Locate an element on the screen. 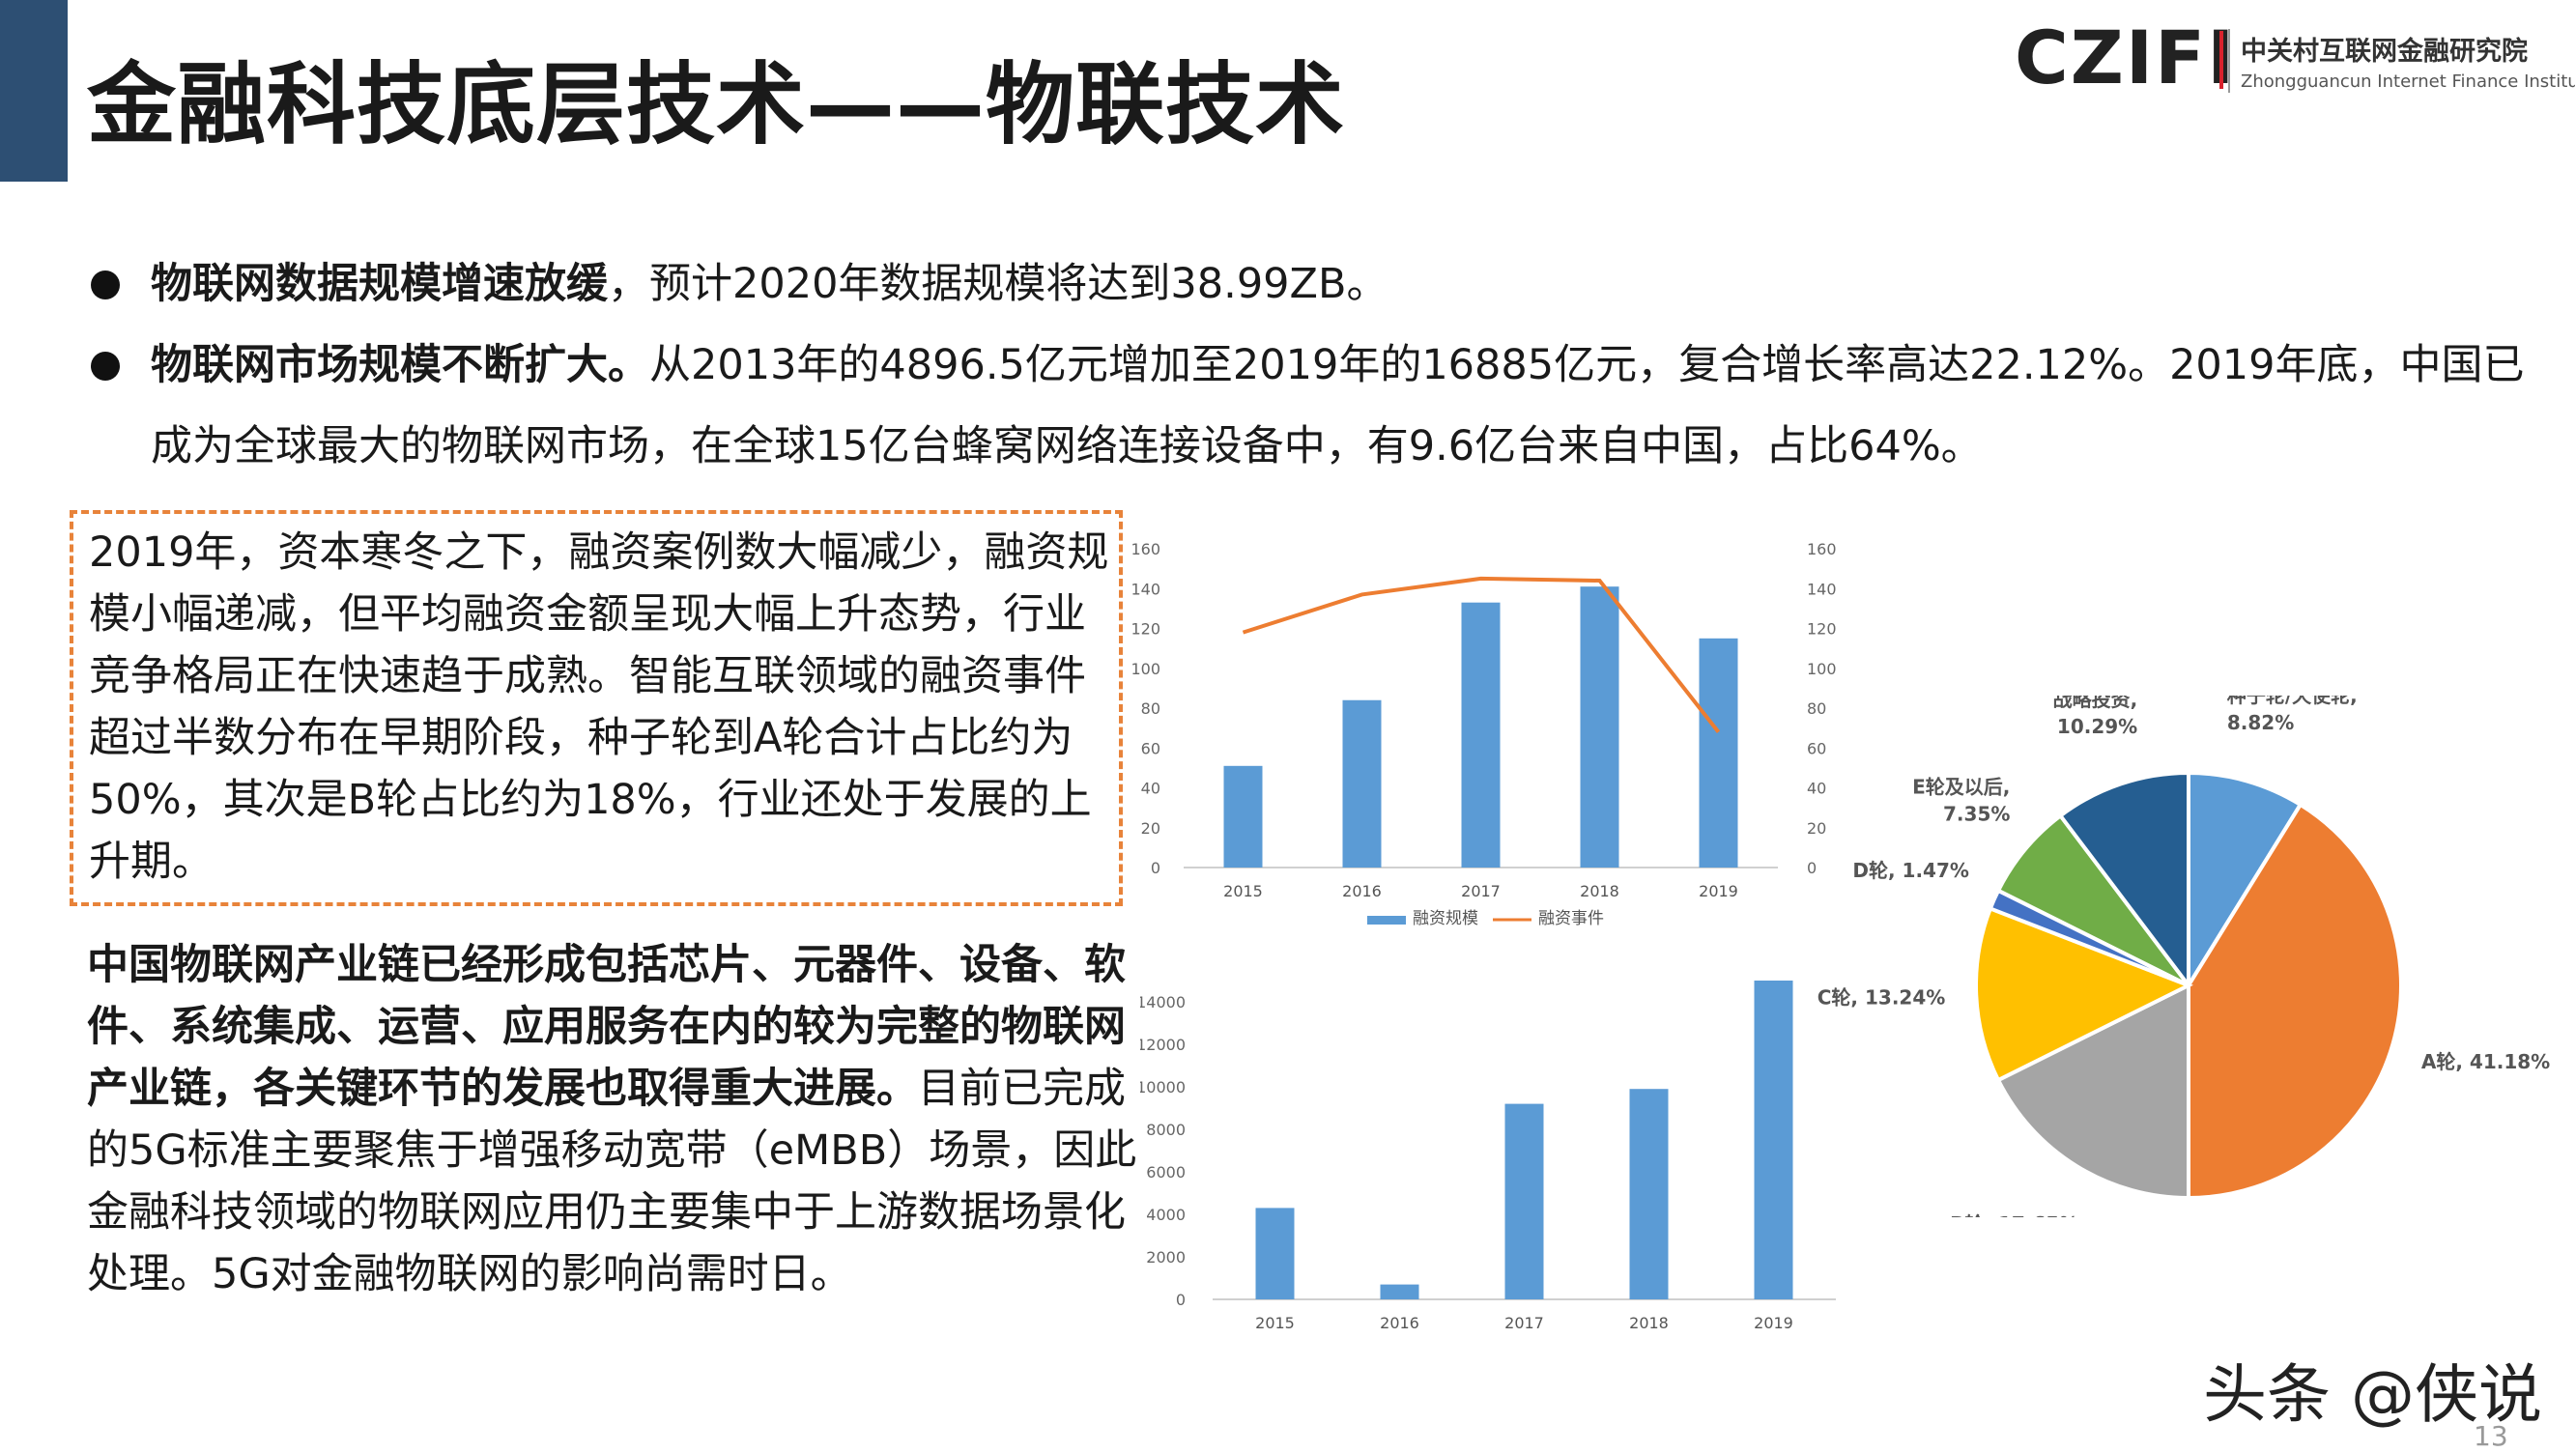 The height and width of the screenshot is (1452, 2576). y-tick-label: 140 is located at coordinates (1145, 589).